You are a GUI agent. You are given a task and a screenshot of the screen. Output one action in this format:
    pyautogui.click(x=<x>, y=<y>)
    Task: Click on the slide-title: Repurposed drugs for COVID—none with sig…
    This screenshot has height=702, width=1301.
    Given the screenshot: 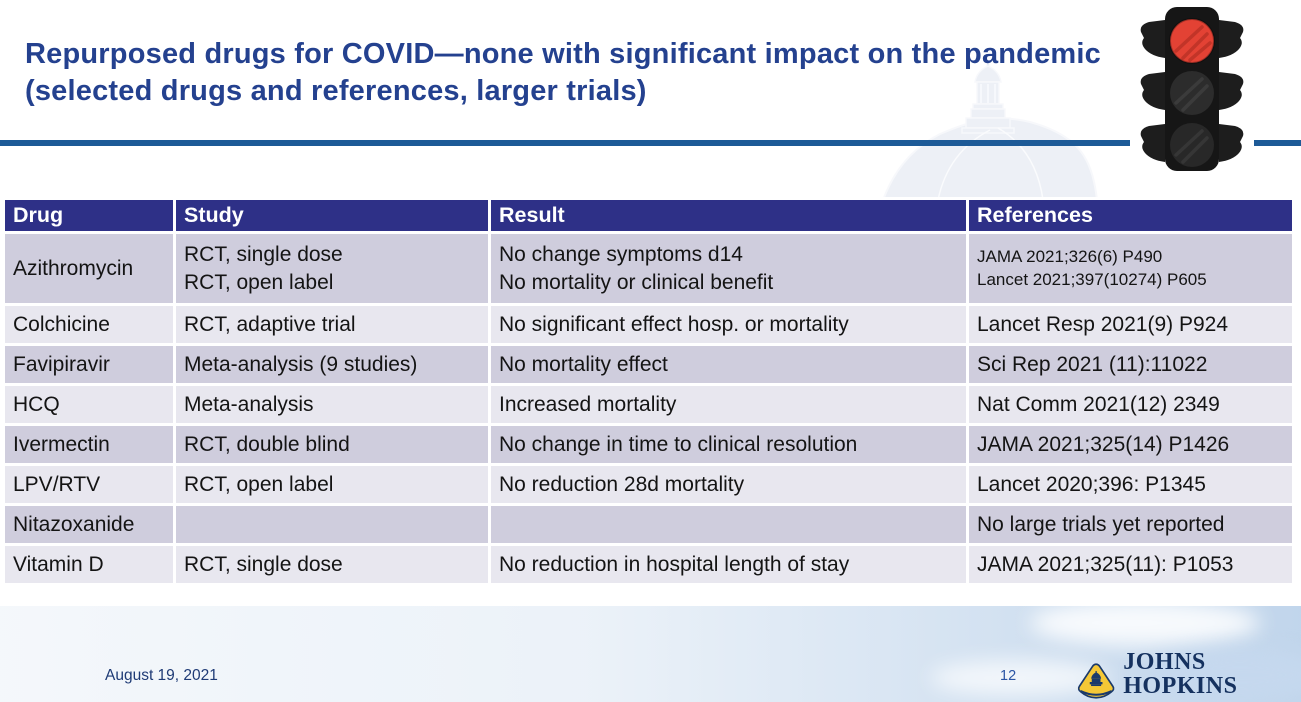 What is the action you would take?
    pyautogui.click(x=563, y=73)
    